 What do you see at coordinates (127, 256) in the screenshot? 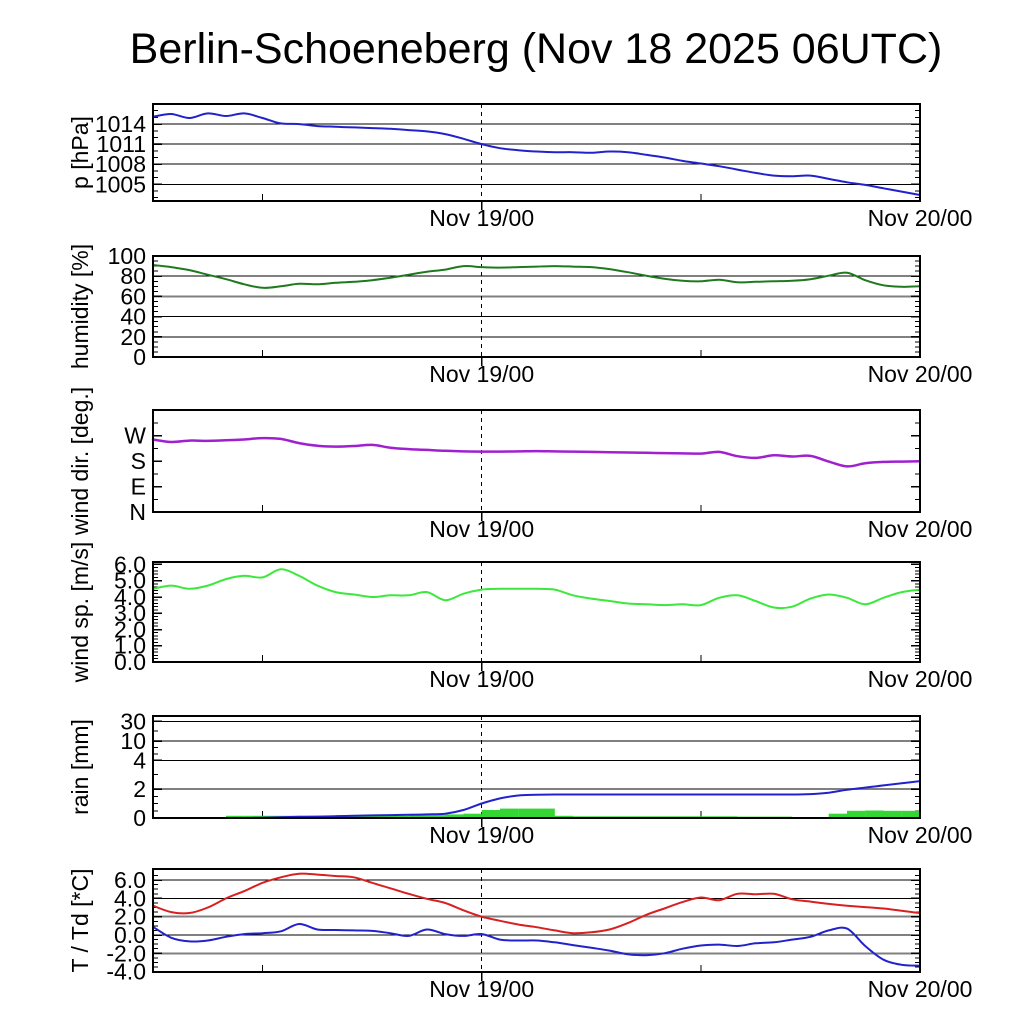
I see `y-tick-label: 100` at bounding box center [127, 256].